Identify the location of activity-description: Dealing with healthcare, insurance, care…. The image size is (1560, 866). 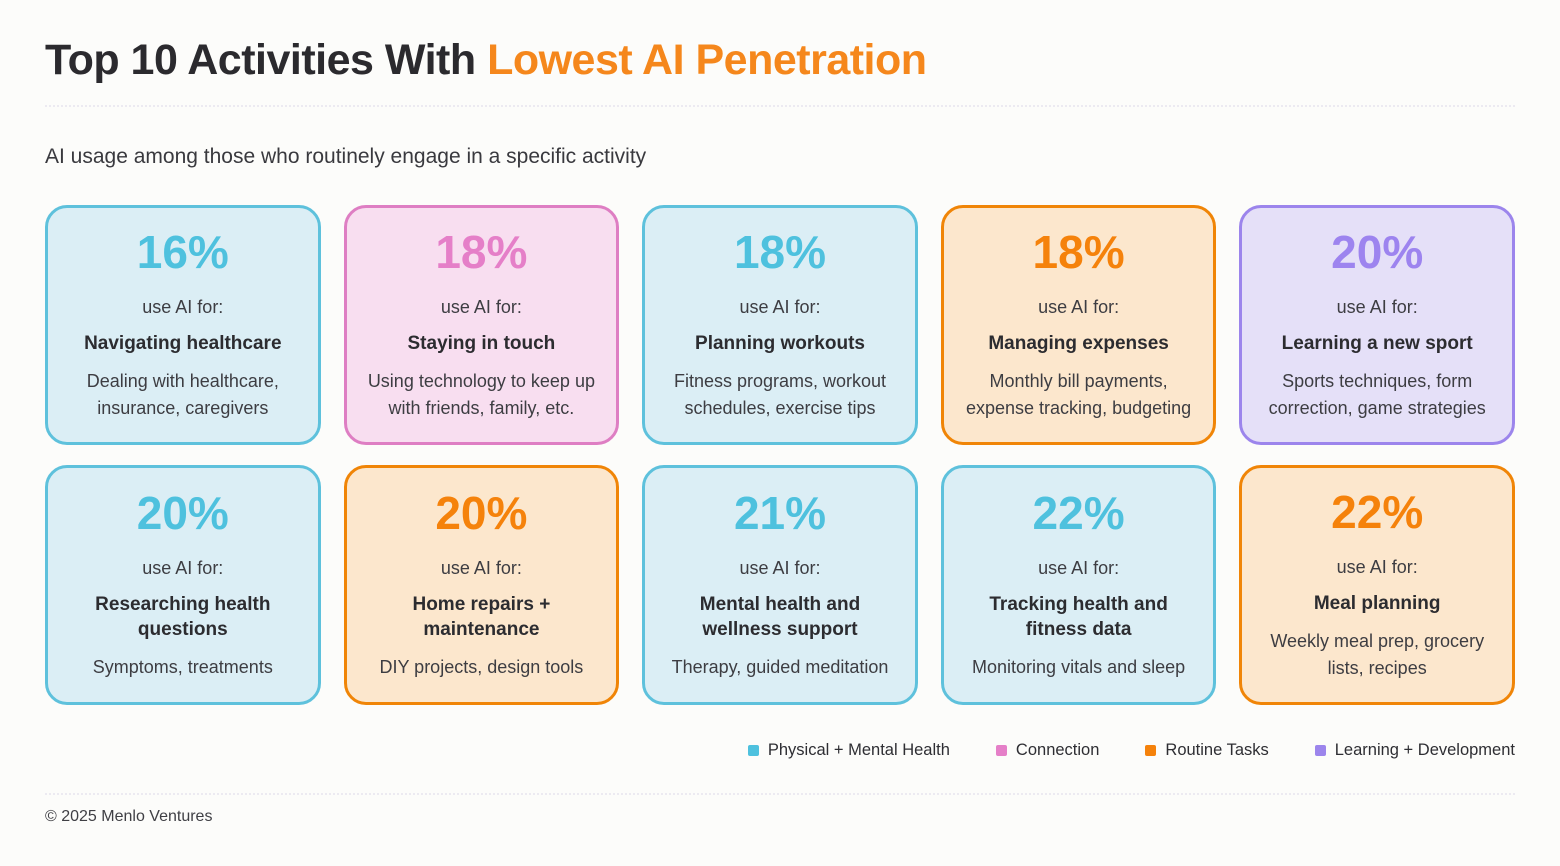
(182, 394).